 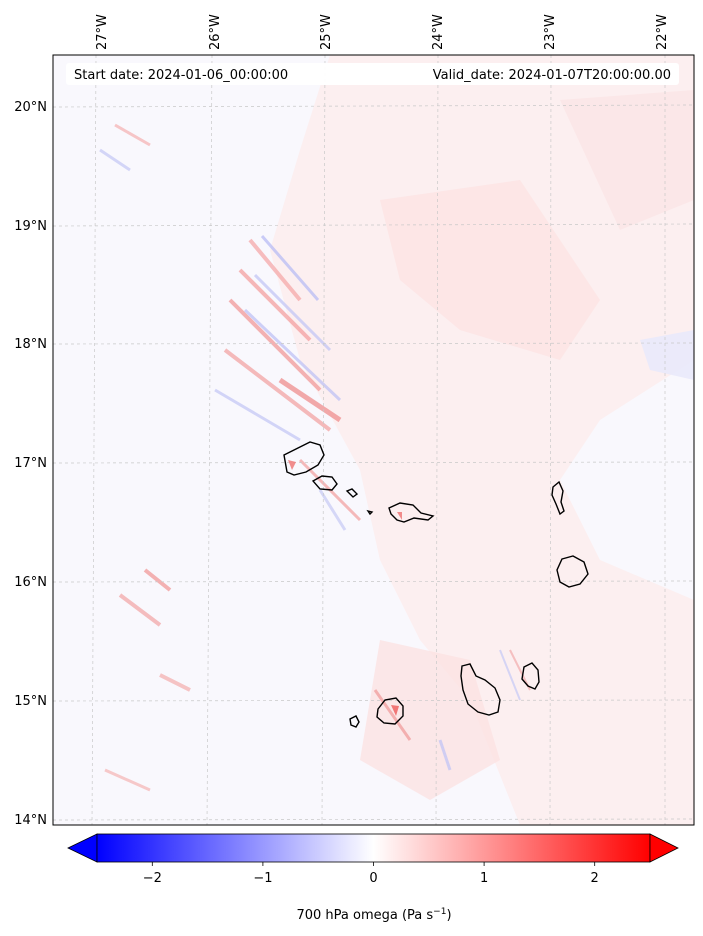 What do you see at coordinates (30, 107) in the screenshot?
I see `lat-tick-label: 20°N` at bounding box center [30, 107].